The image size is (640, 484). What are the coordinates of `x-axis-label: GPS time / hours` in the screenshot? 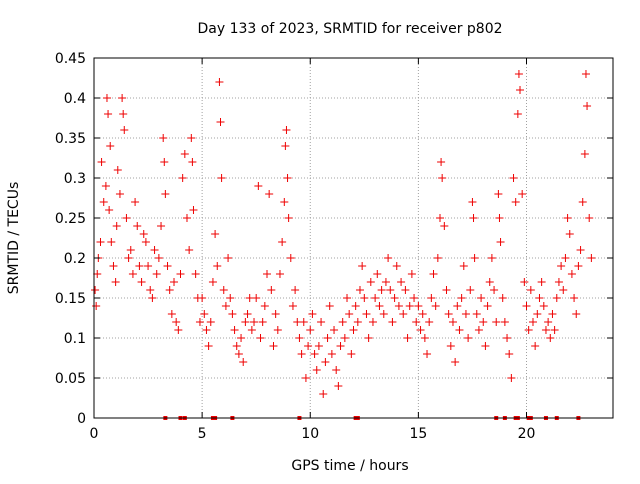 It's located at (349, 466).